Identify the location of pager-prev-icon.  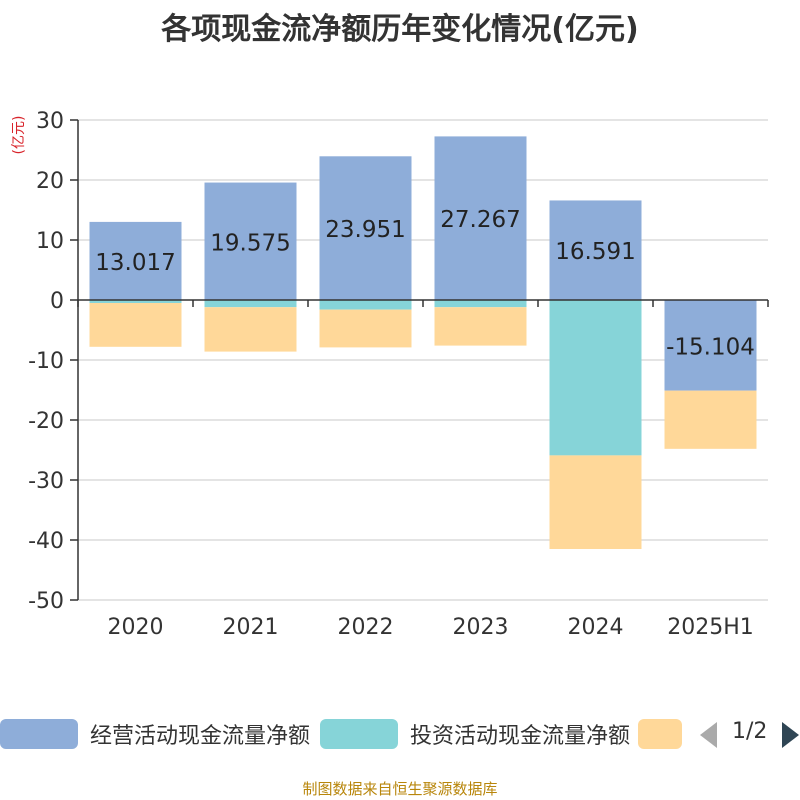
(708, 735).